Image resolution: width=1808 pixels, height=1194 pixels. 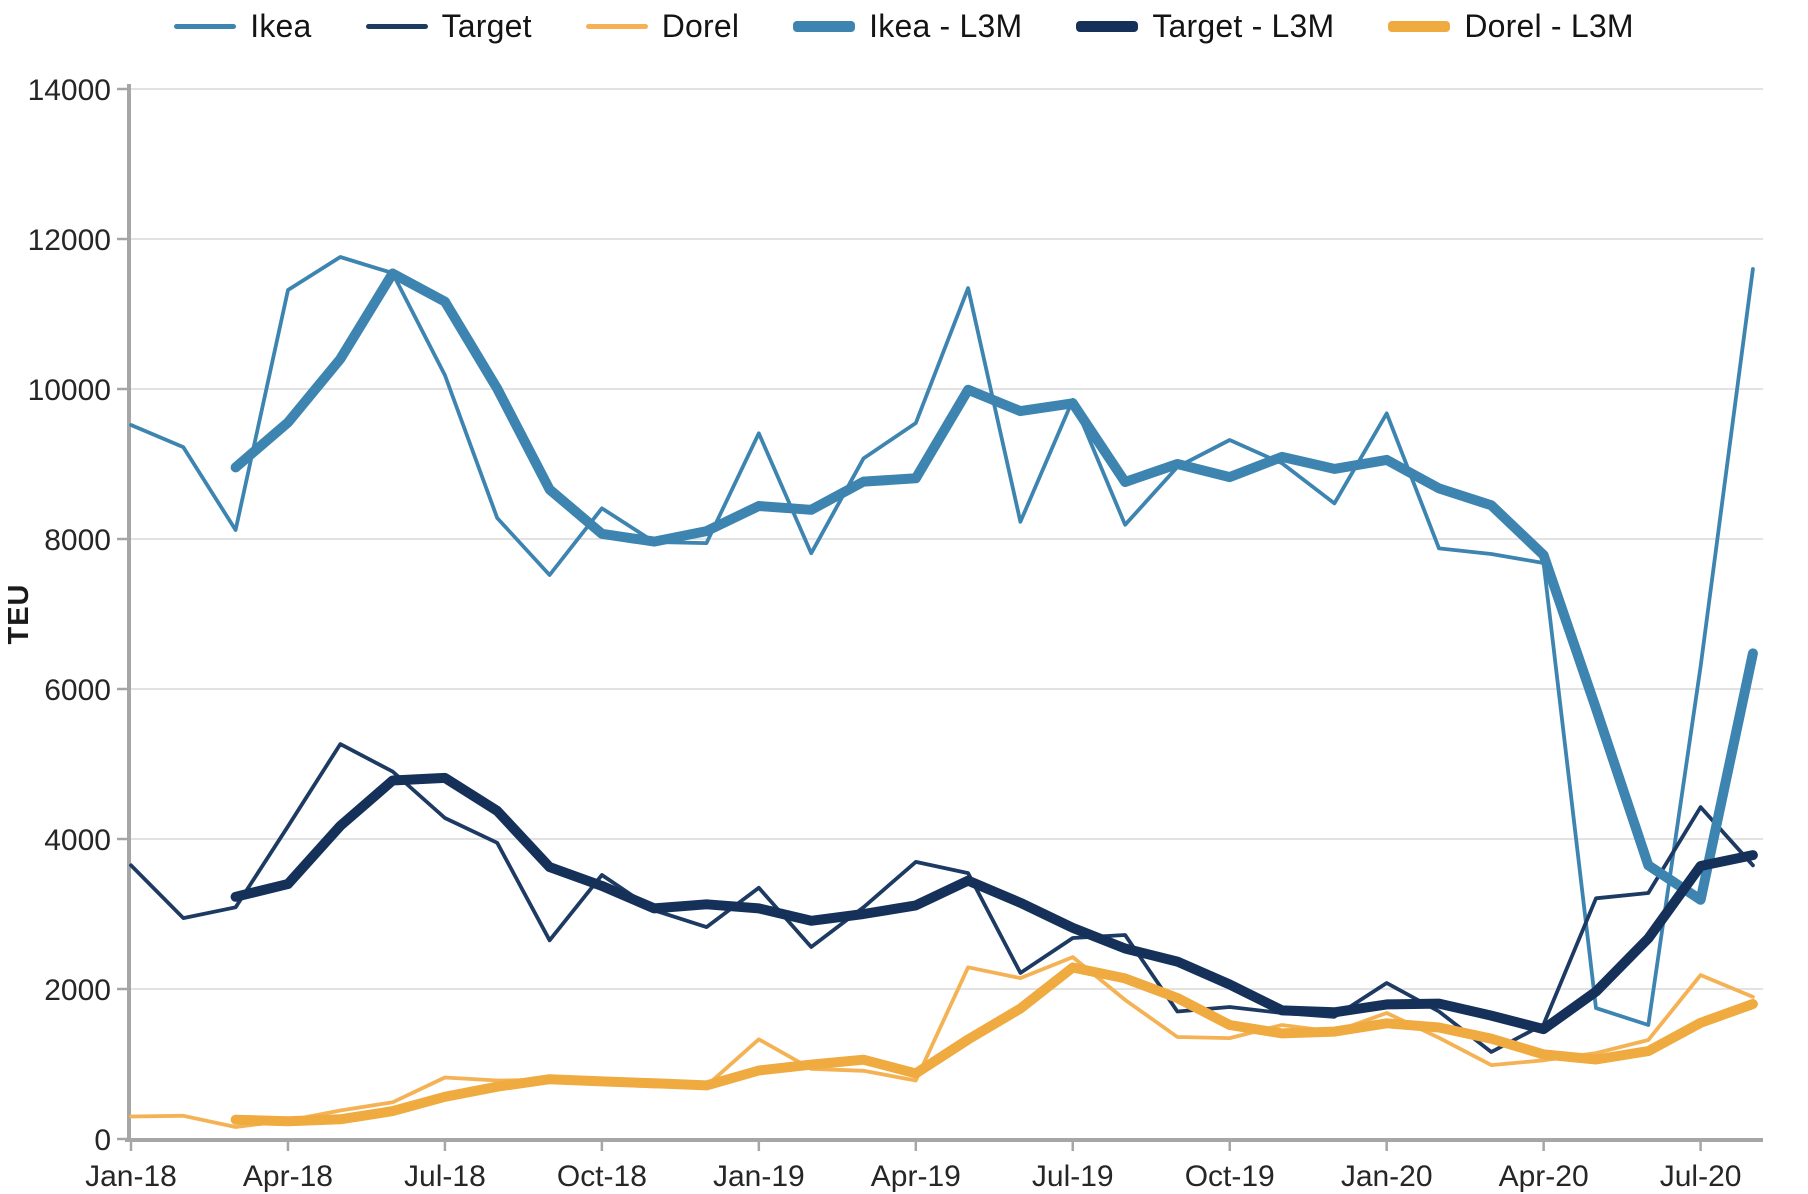 What do you see at coordinates (1243, 26) in the screenshot?
I see `legend-label-target_l3m: Target - L3M` at bounding box center [1243, 26].